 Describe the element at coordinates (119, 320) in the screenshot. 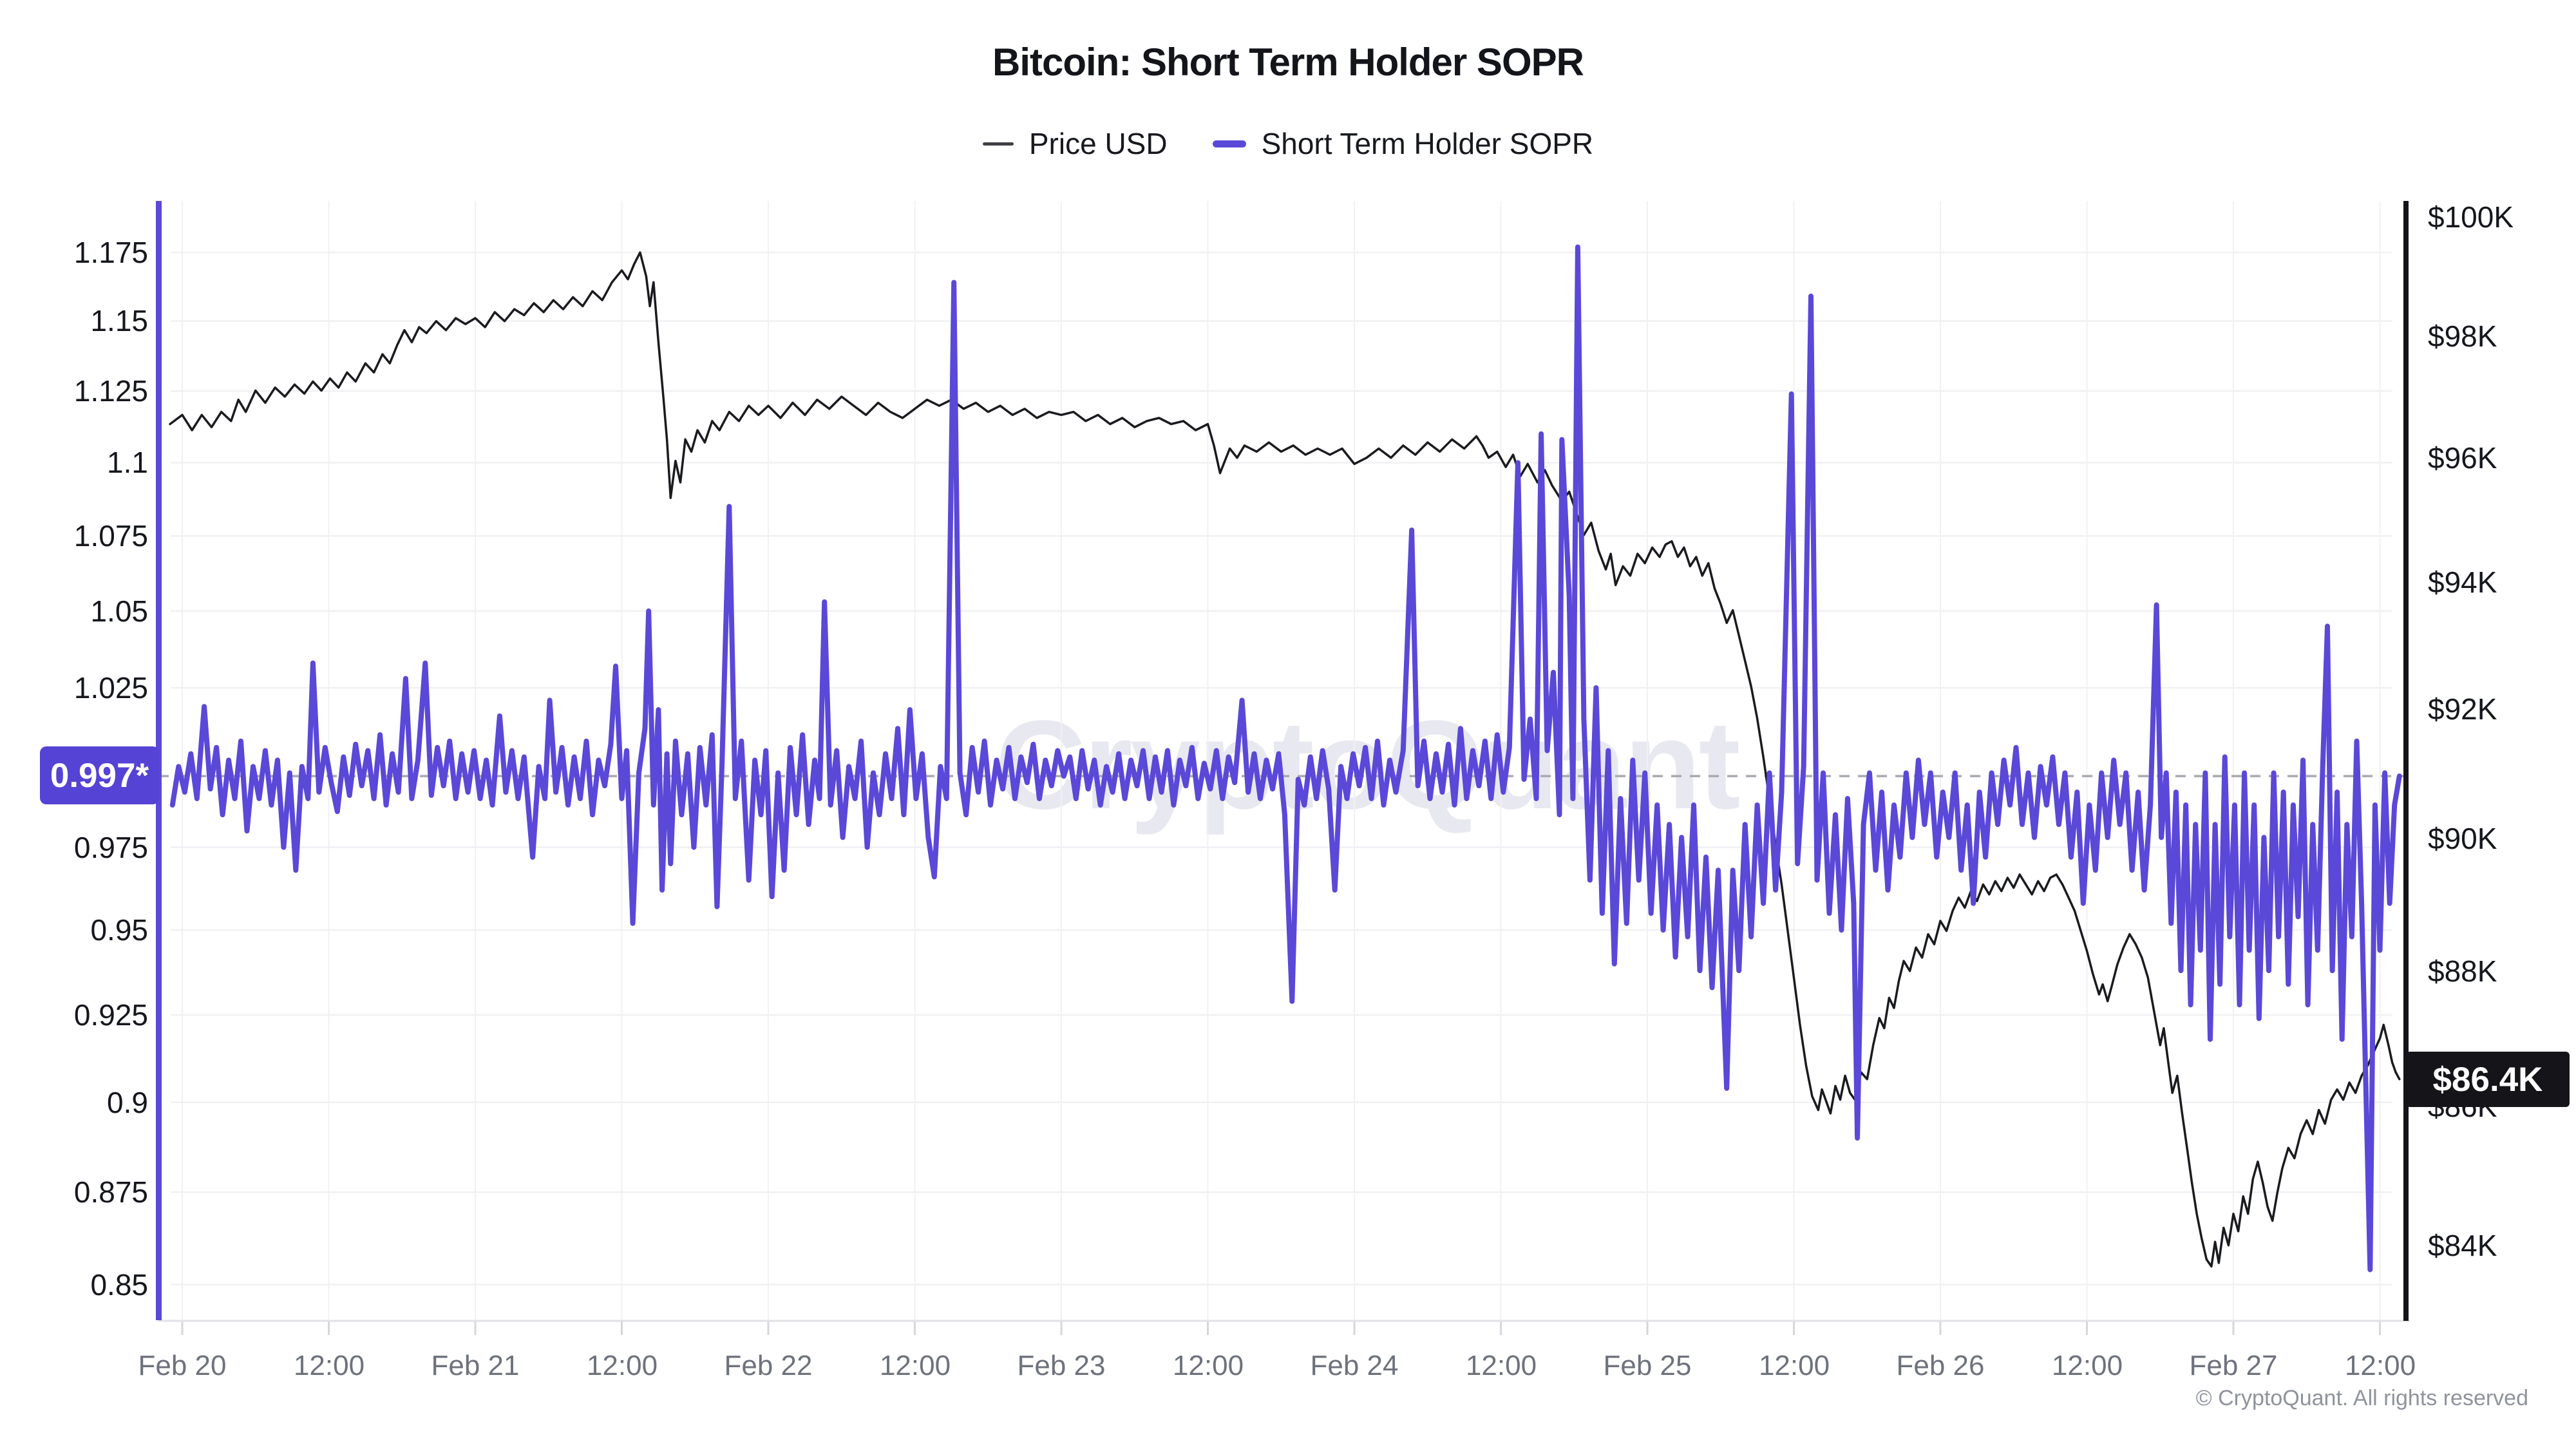

I see `sopr-tick-label: 1.15` at that location.